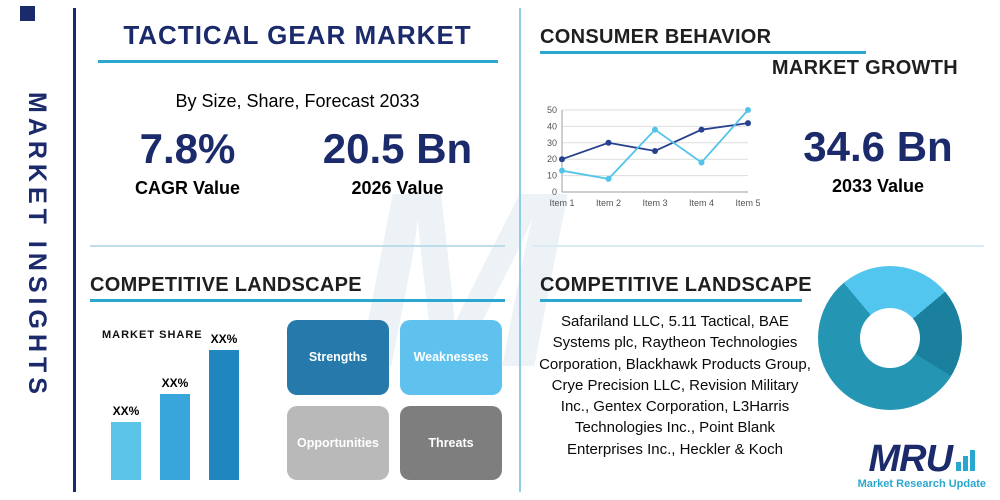 This screenshot has width=1000, height=500. Describe the element at coordinates (552, 110) in the screenshot. I see `svg-text: 50` at that location.